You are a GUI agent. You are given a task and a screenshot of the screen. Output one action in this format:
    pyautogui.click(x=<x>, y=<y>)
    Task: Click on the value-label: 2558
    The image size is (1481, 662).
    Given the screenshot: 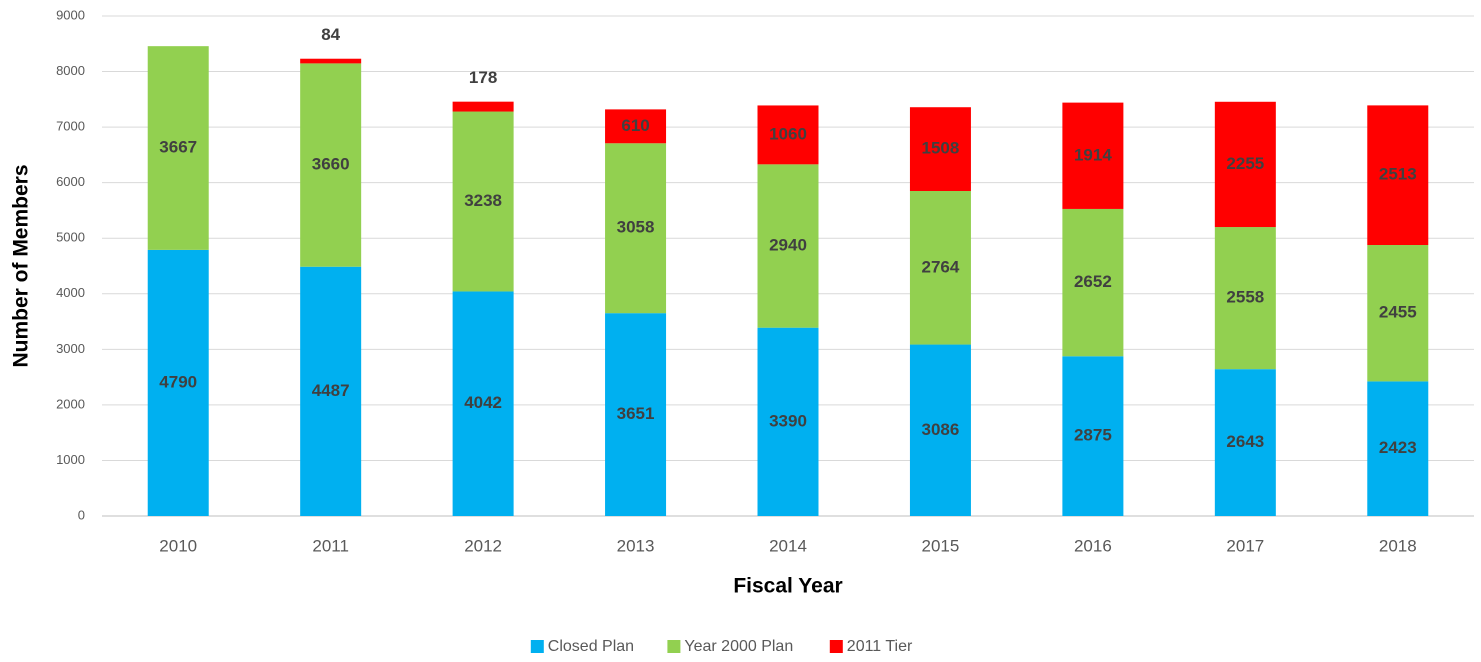 What is the action you would take?
    pyautogui.click(x=1245, y=297)
    